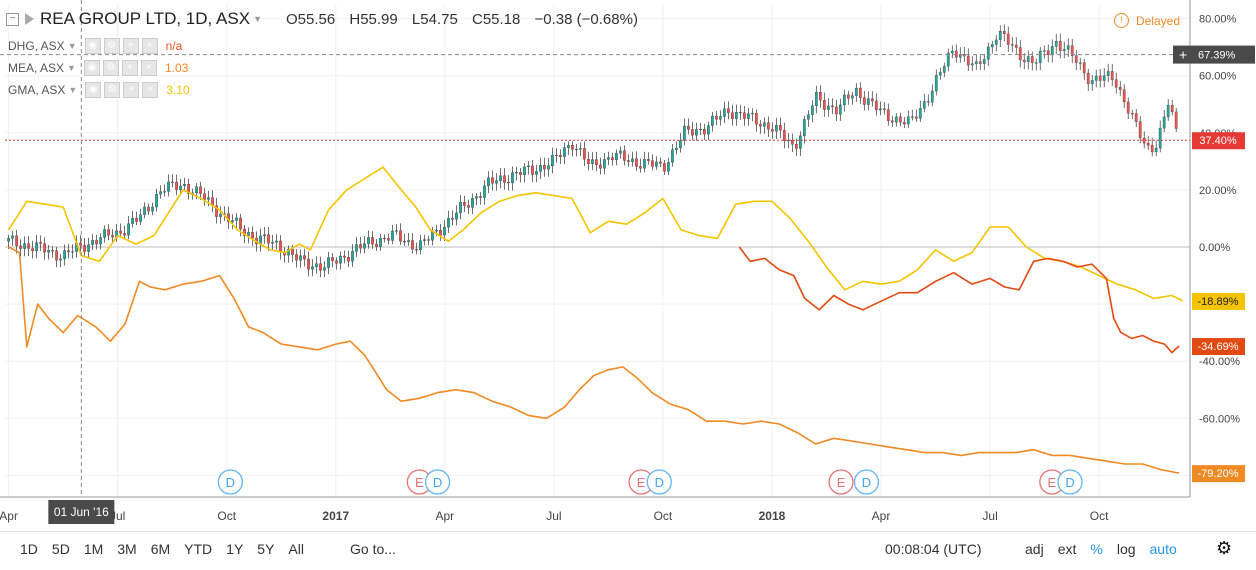  Describe the element at coordinates (1034, 549) in the screenshot. I see `adj-toggle: adj` at that location.